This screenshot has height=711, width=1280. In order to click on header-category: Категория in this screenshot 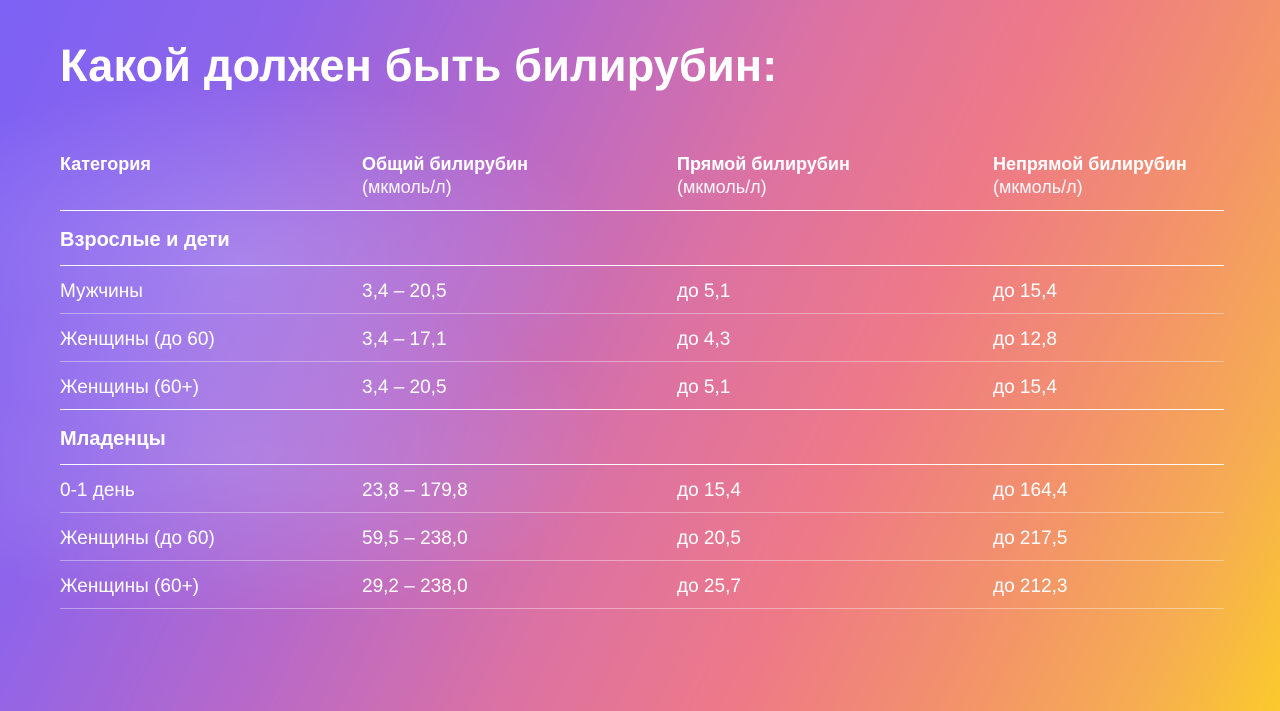, I will do `click(105, 164)`.